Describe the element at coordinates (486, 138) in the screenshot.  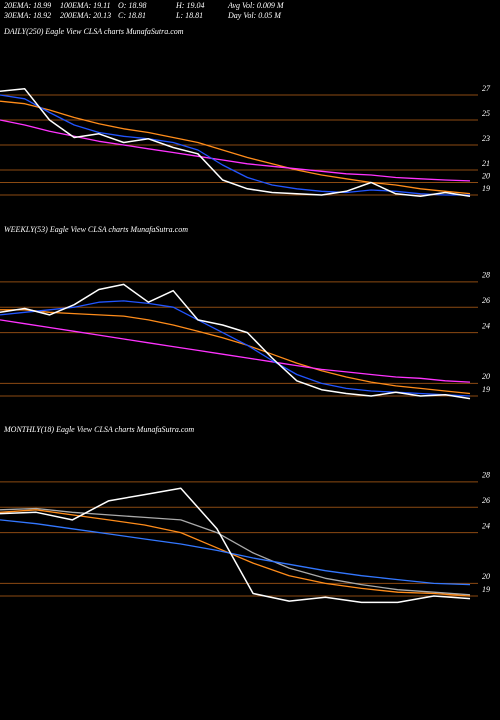
I see `y-tick-label: 23` at that location.